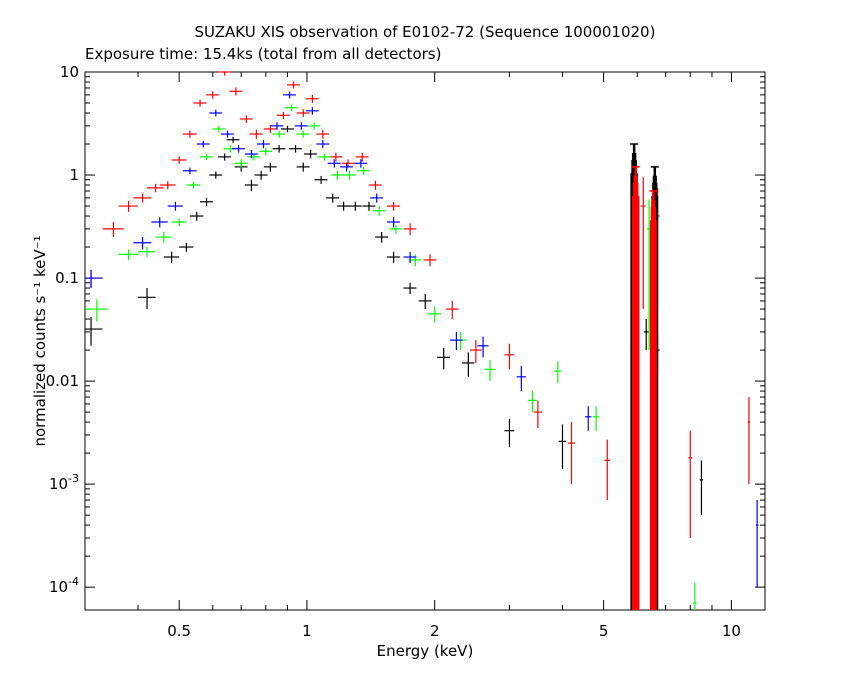 This screenshot has width=850, height=680. I want to click on x-axis-label: Energy (keV), so click(425, 651).